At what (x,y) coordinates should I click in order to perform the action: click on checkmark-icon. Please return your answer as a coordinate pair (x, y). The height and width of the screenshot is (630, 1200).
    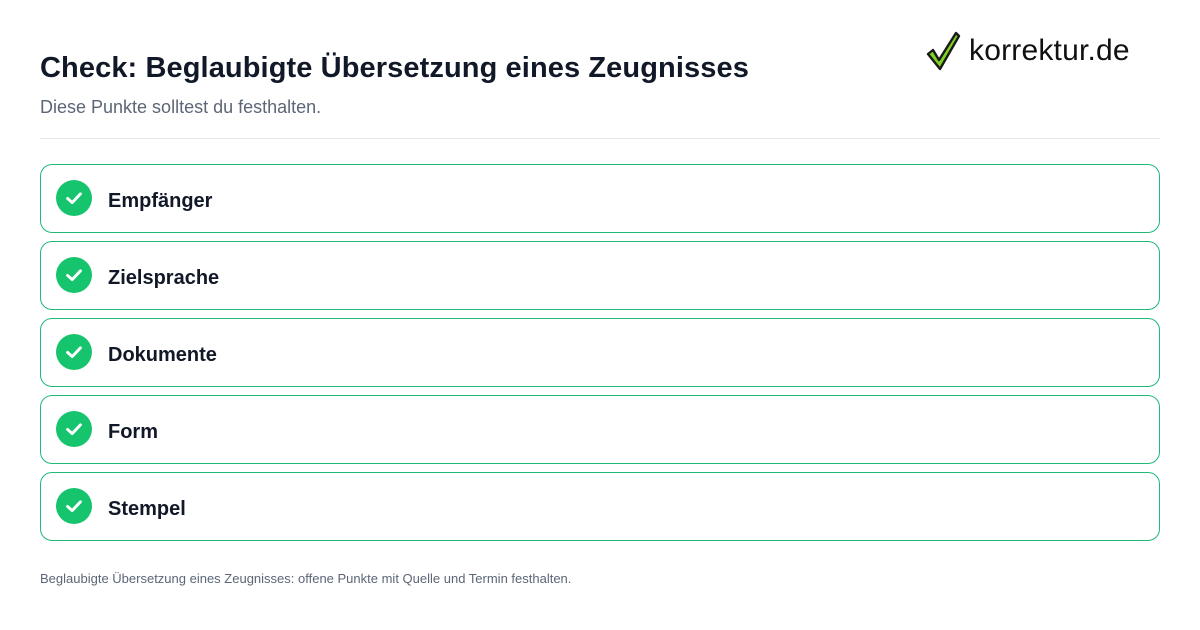
    Looking at the image, I should click on (943, 51).